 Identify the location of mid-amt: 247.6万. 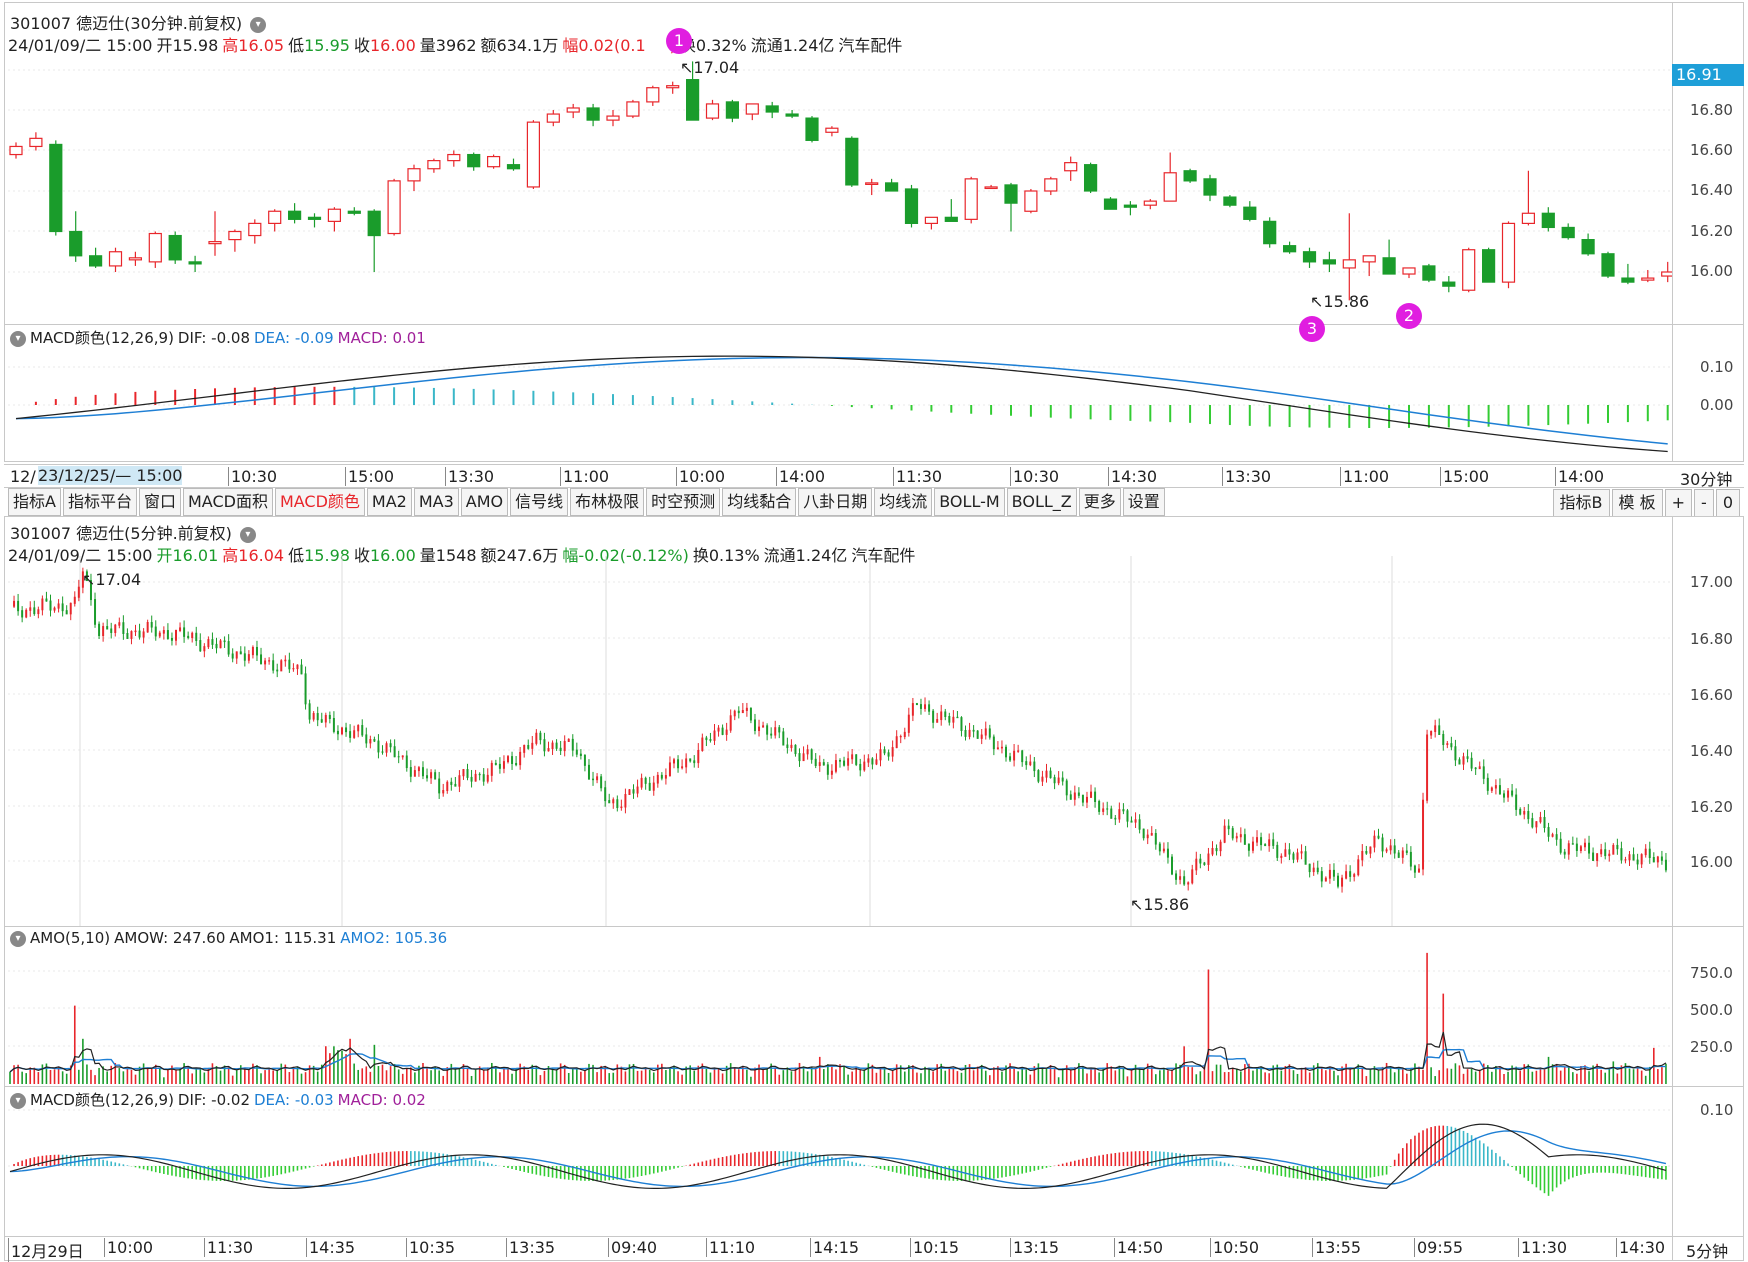
(527, 555).